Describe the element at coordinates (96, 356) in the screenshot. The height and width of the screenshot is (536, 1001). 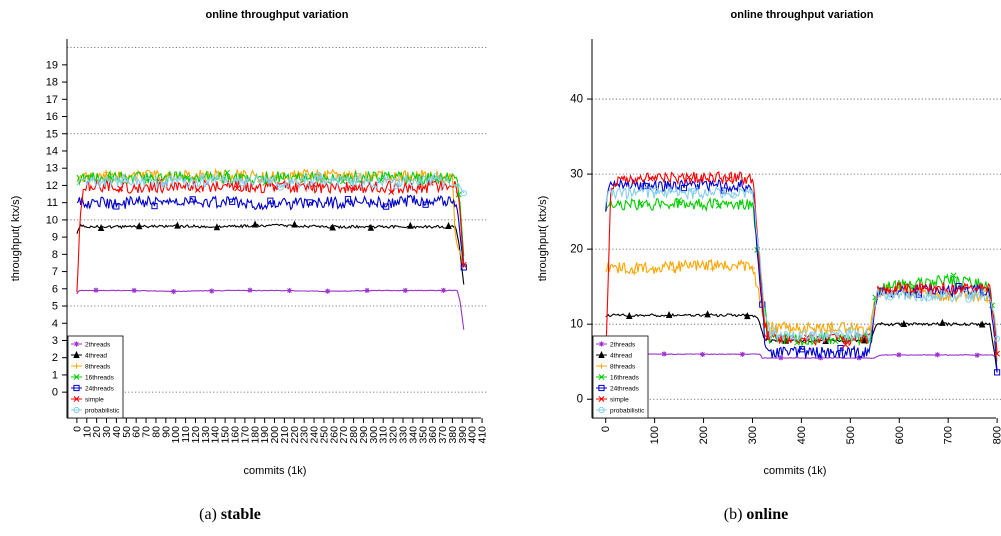
I see `legend-label: 4thread` at that location.